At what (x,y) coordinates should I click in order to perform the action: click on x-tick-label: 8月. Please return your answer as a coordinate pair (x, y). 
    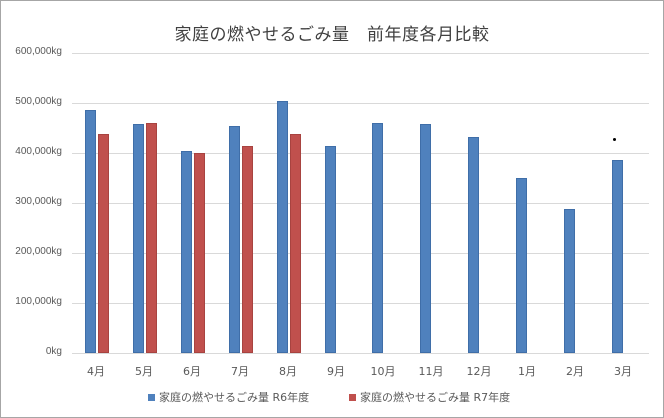
    Looking at the image, I should click on (288, 371).